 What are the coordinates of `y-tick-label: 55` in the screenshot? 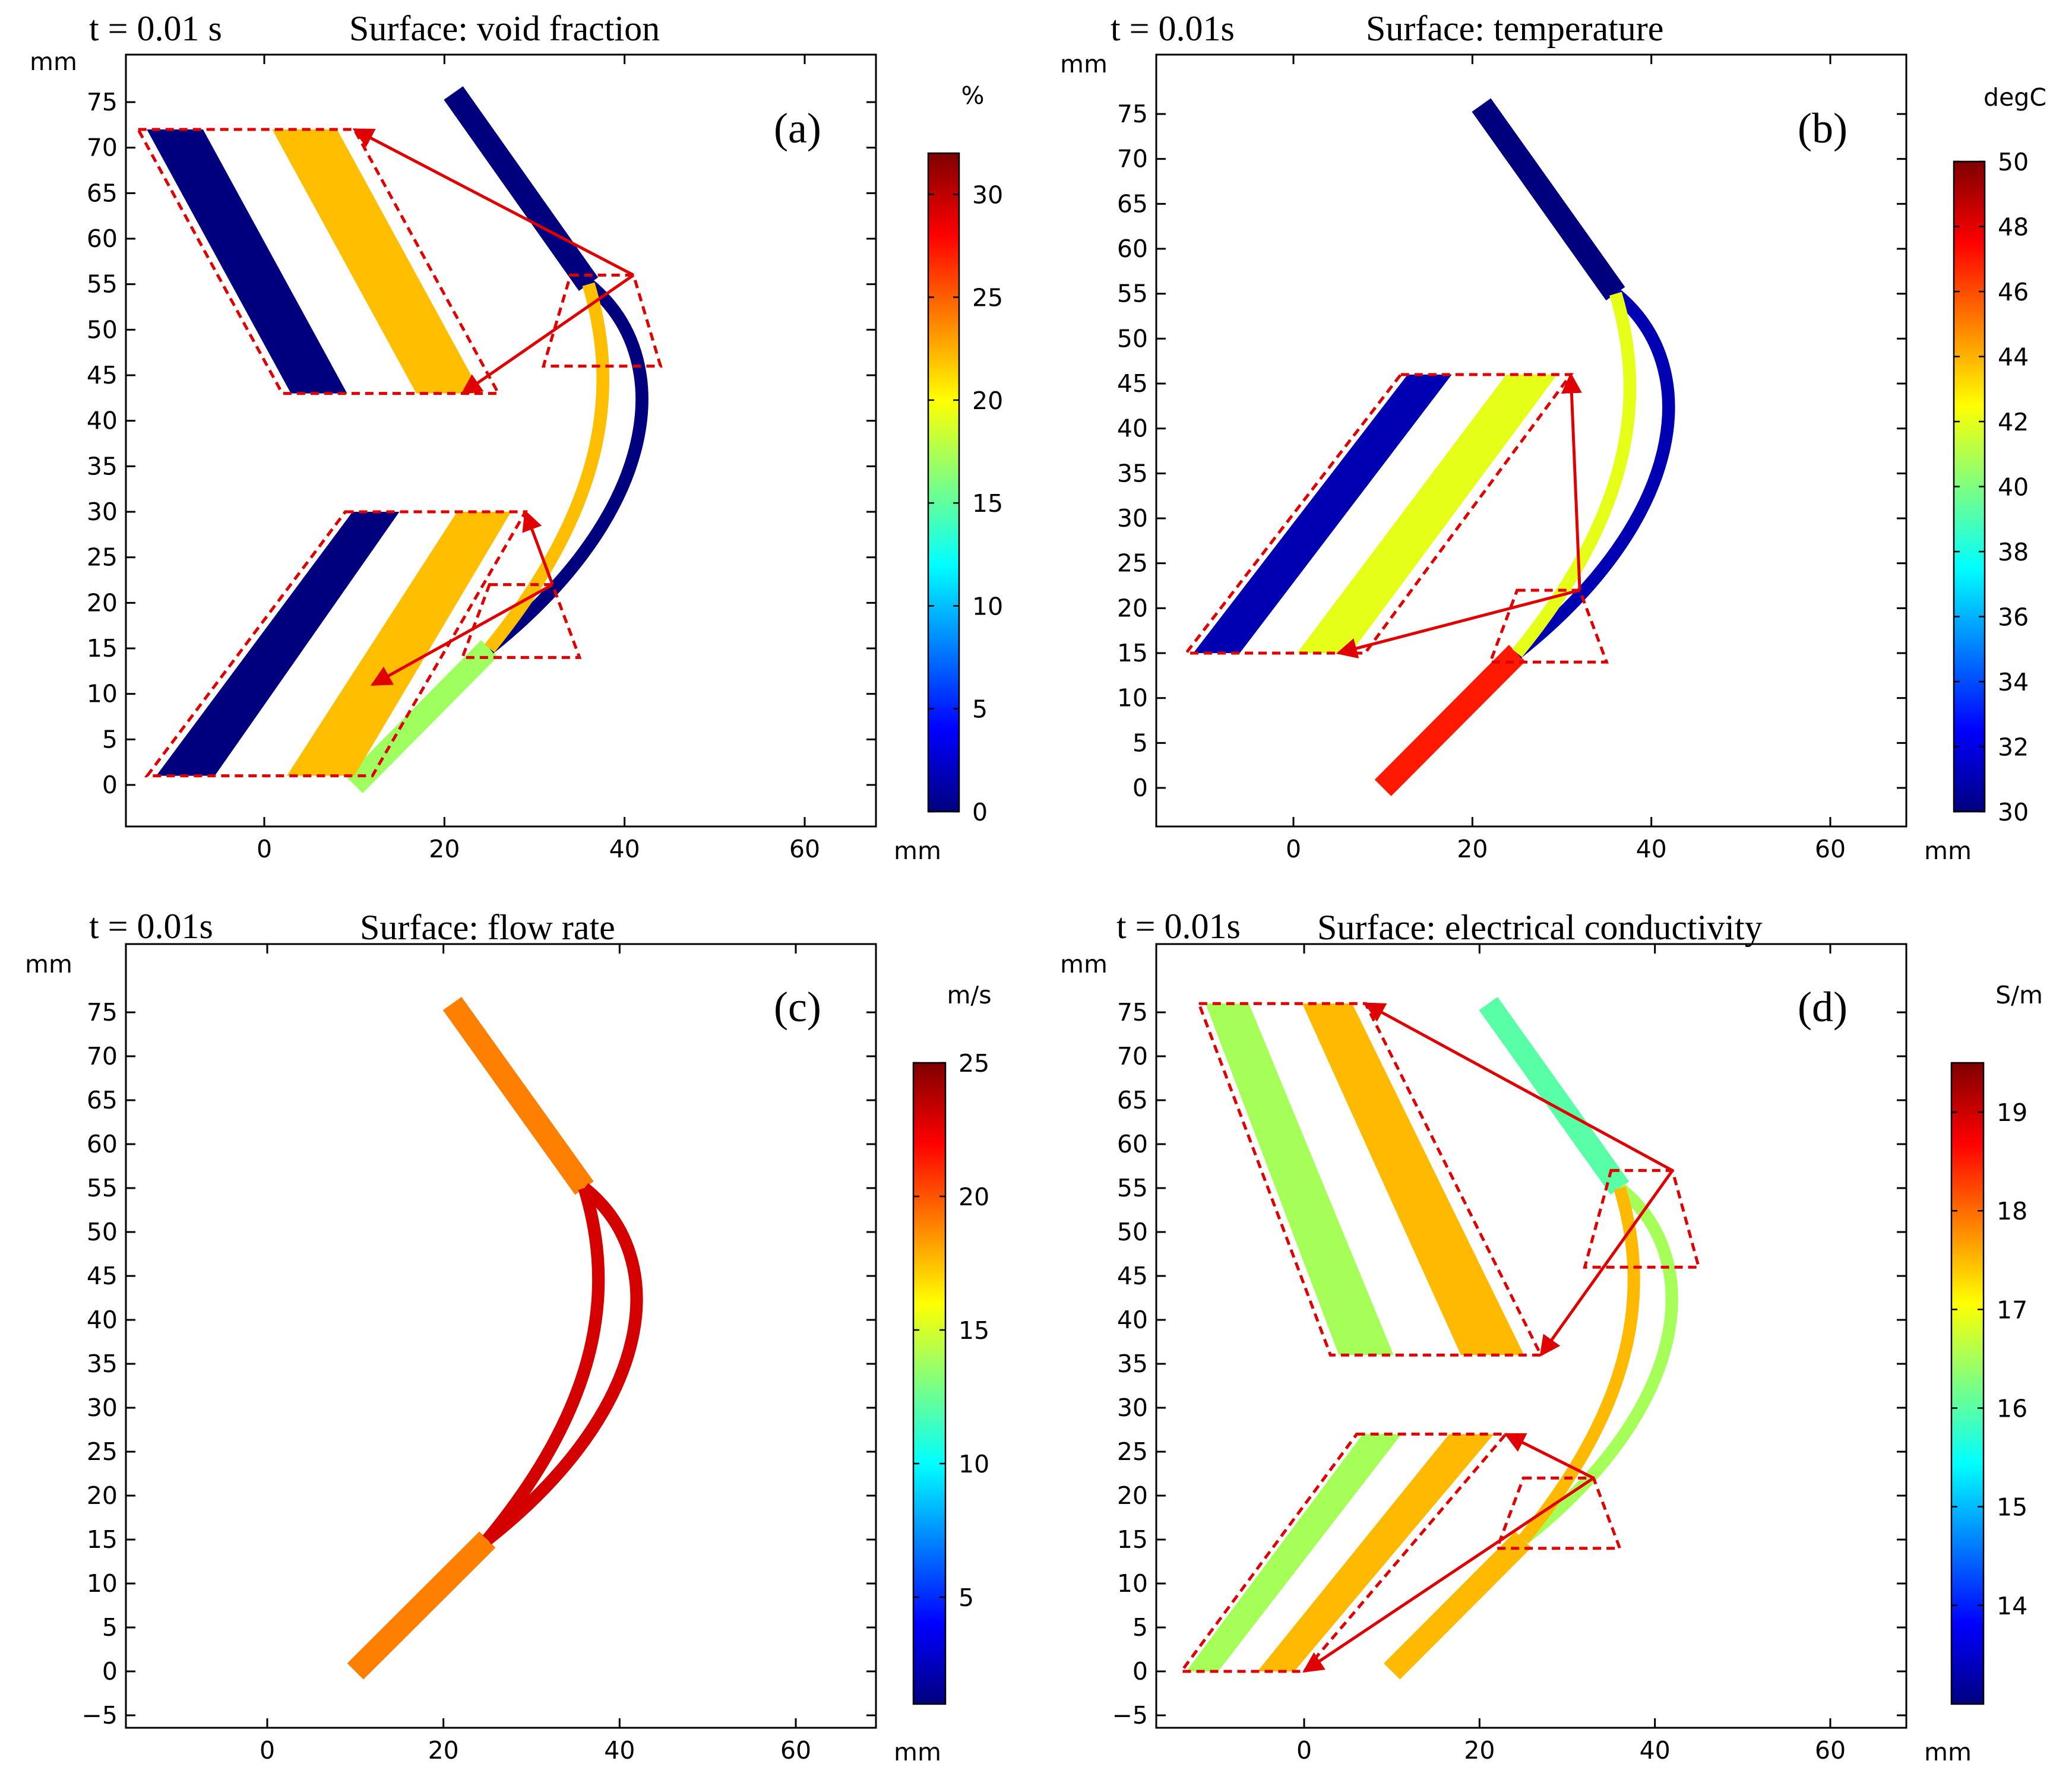 It's located at (1132, 1188).